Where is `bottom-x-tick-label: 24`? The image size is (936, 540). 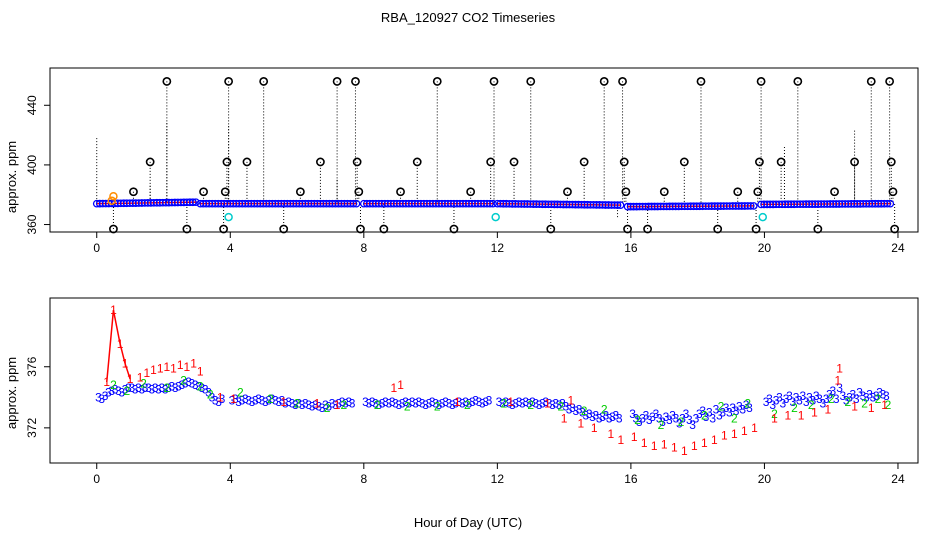 bottom-x-tick-label: 24 is located at coordinates (898, 479).